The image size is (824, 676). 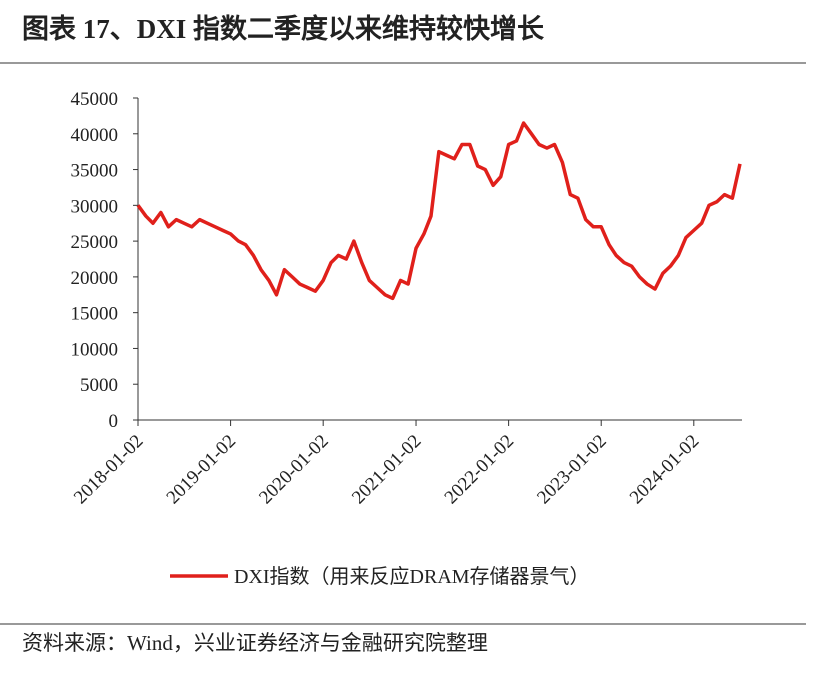 I want to click on y-tick-label: 35000, so click(x=95, y=171).